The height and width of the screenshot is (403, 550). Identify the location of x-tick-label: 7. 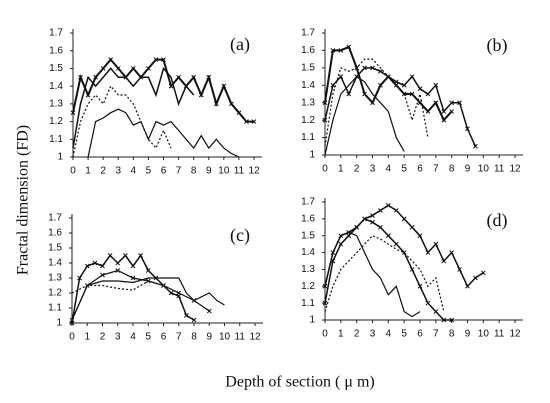
(179, 337).